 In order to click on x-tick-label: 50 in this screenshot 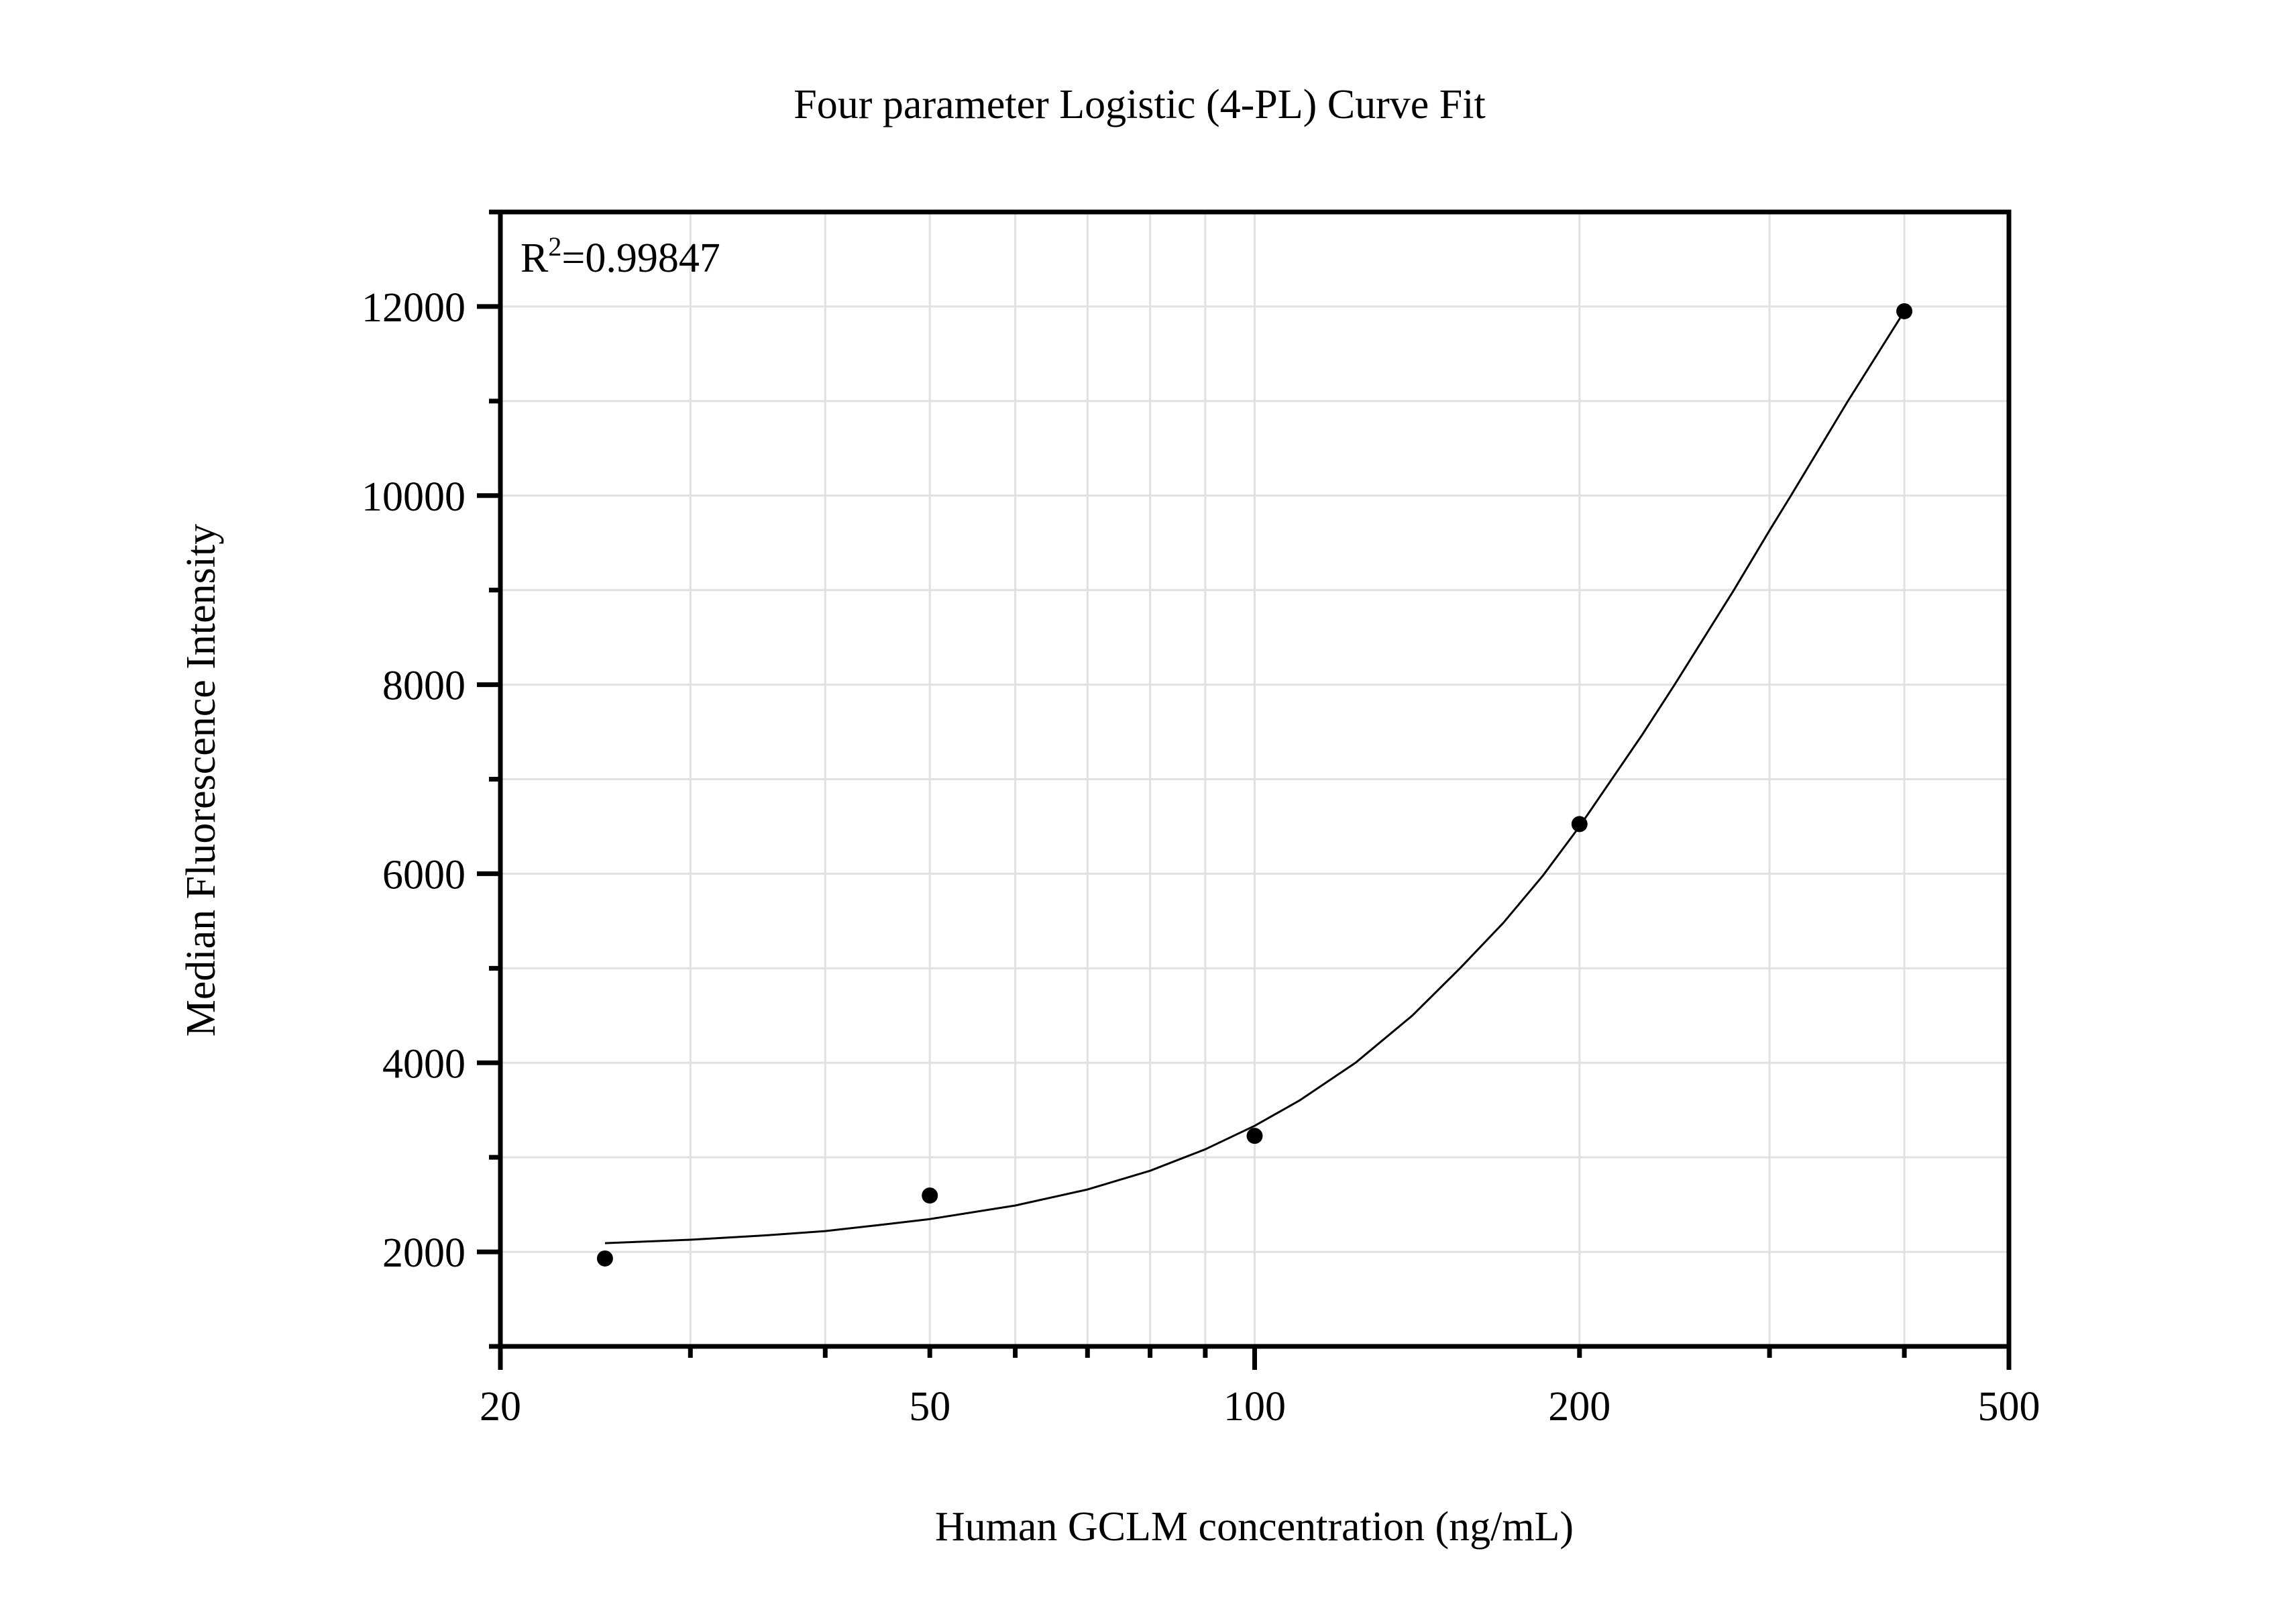, I will do `click(930, 1407)`.